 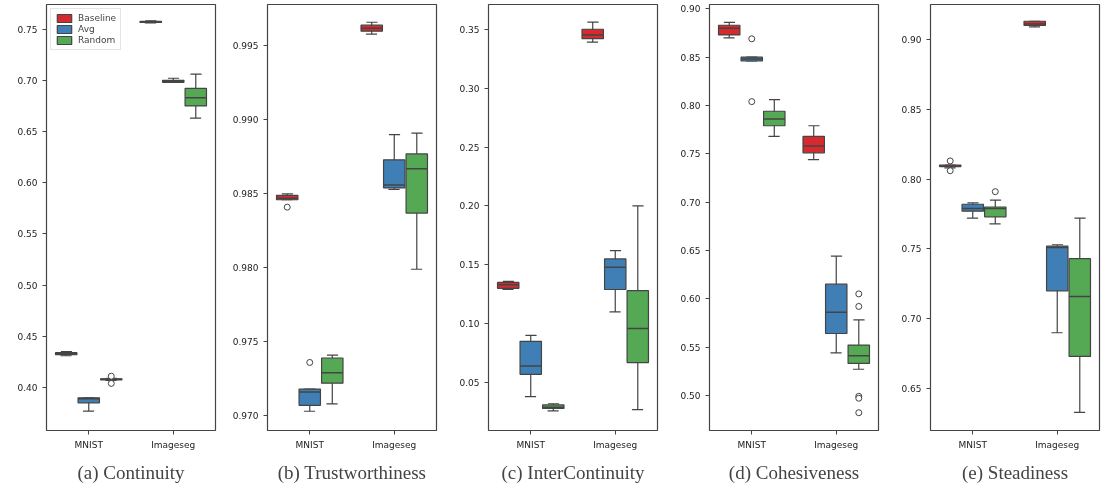 I want to click on legend-label: Avg, so click(x=87, y=29).